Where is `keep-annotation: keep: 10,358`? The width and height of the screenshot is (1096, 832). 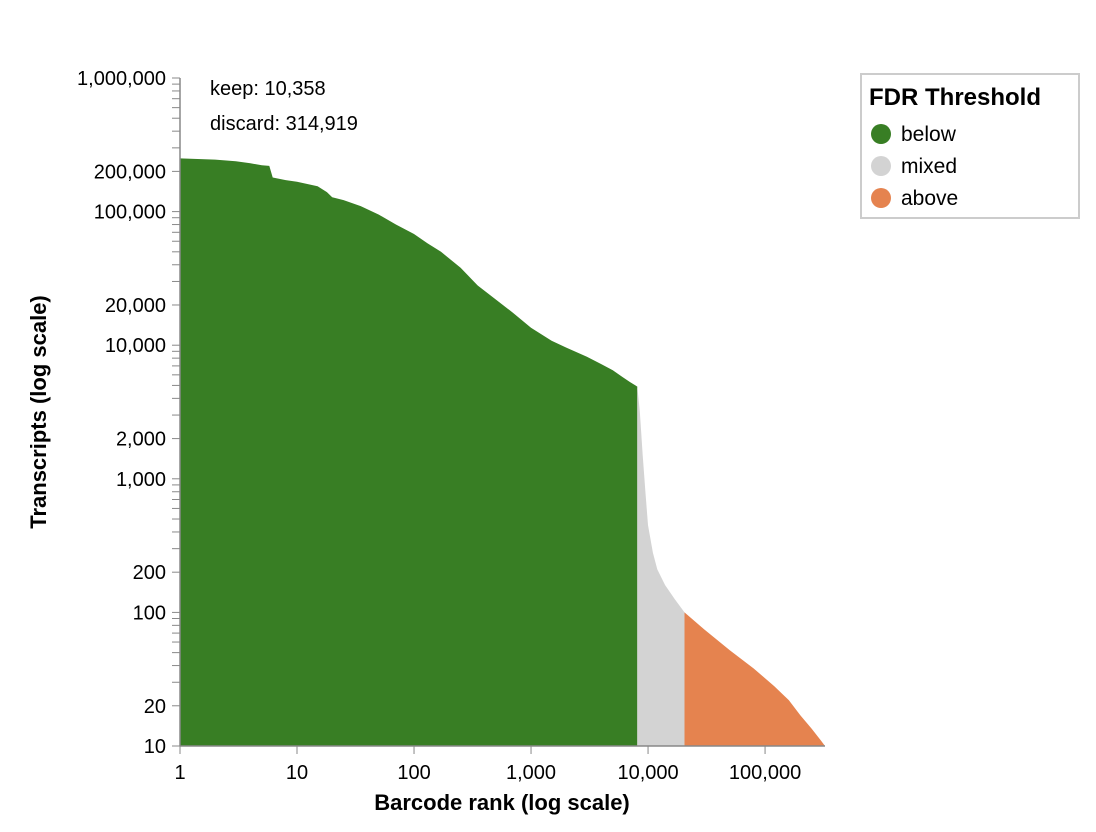
keep-annotation: keep: 10,358 is located at coordinates (268, 89).